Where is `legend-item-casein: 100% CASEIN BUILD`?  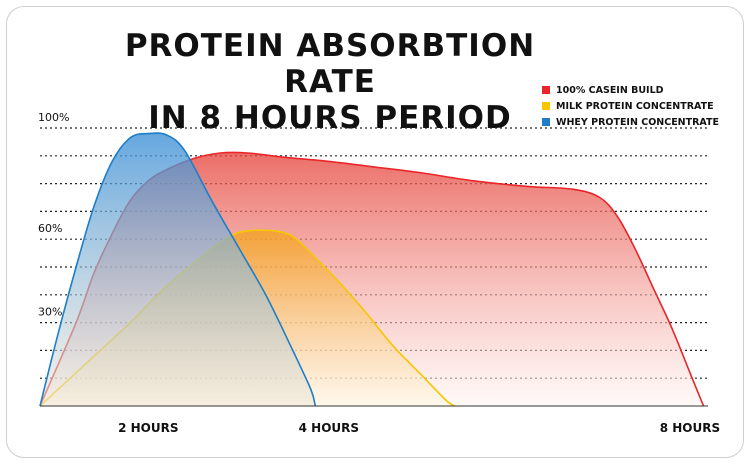 legend-item-casein: 100% CASEIN BUILD is located at coordinates (630, 90).